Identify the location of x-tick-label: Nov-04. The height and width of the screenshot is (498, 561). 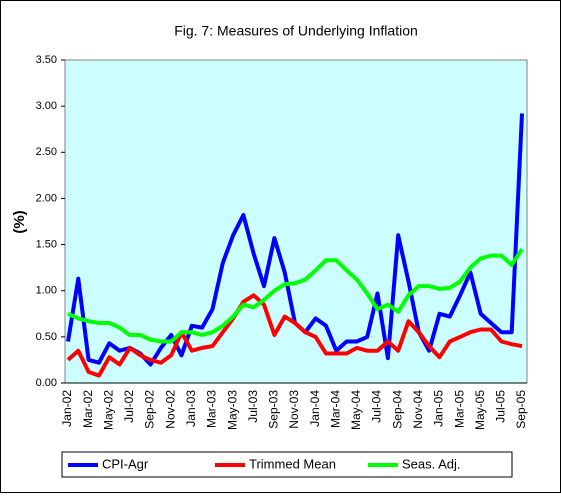
(418, 409).